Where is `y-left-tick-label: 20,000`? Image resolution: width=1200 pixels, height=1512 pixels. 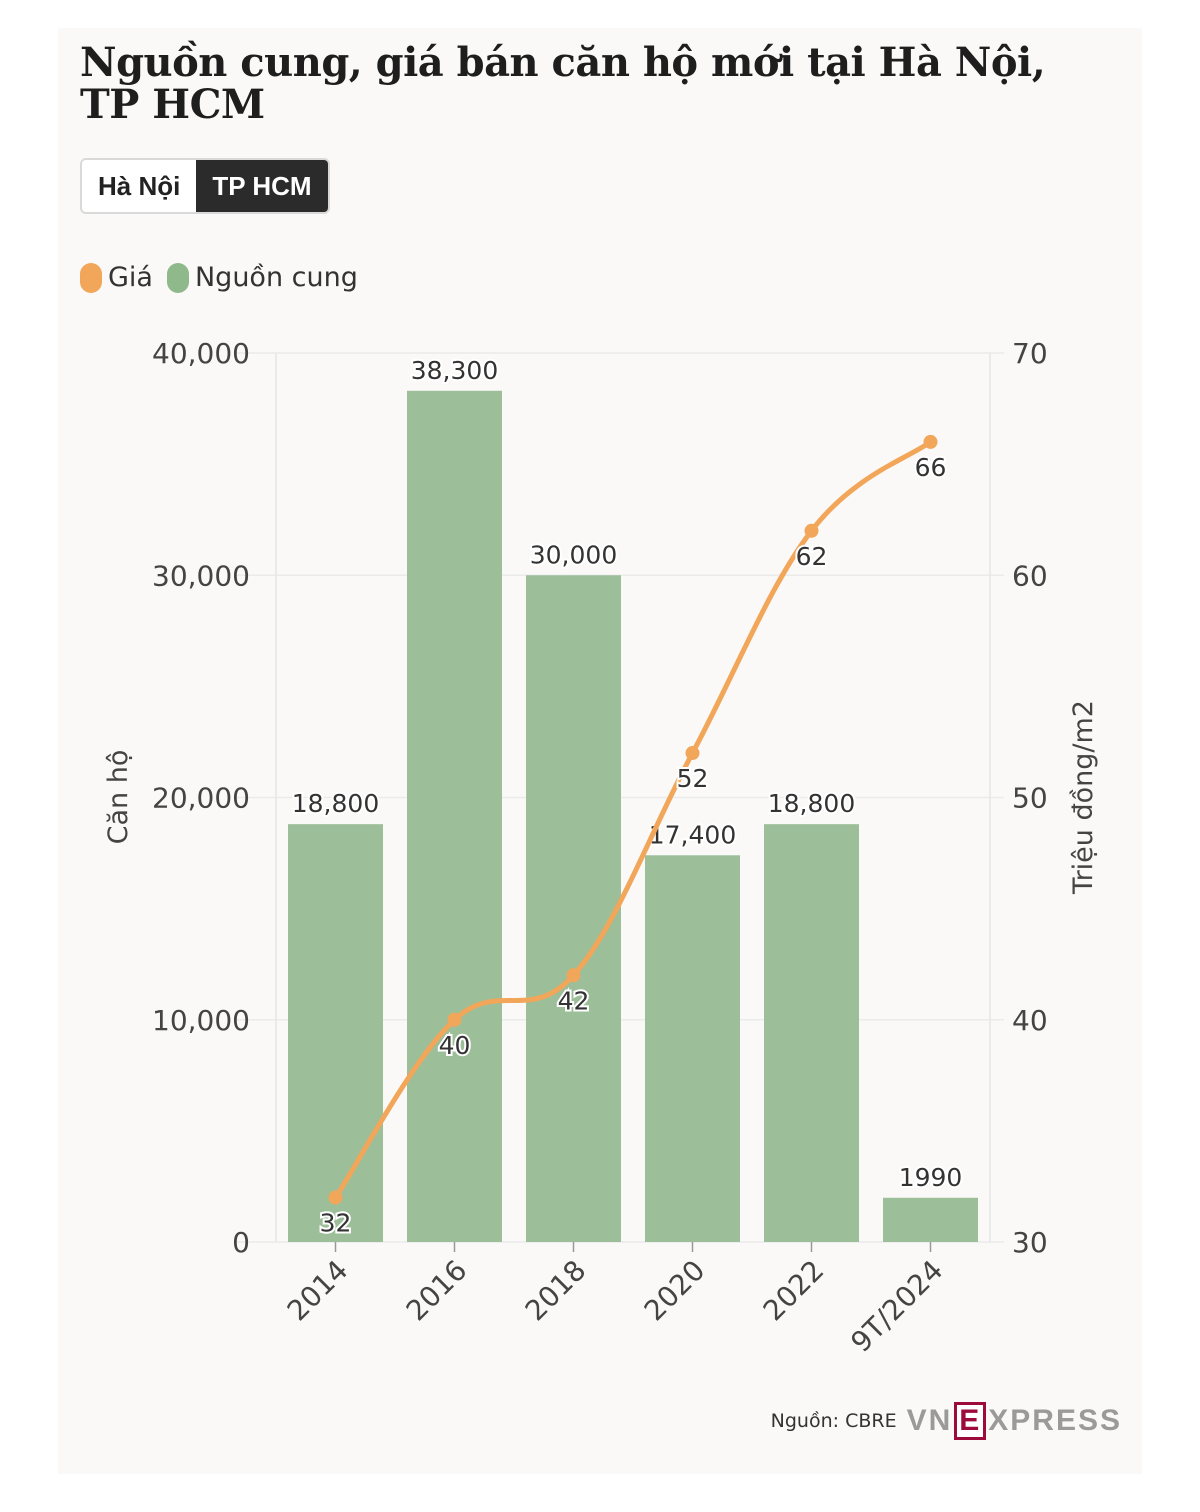 y-left-tick-label: 20,000 is located at coordinates (201, 798).